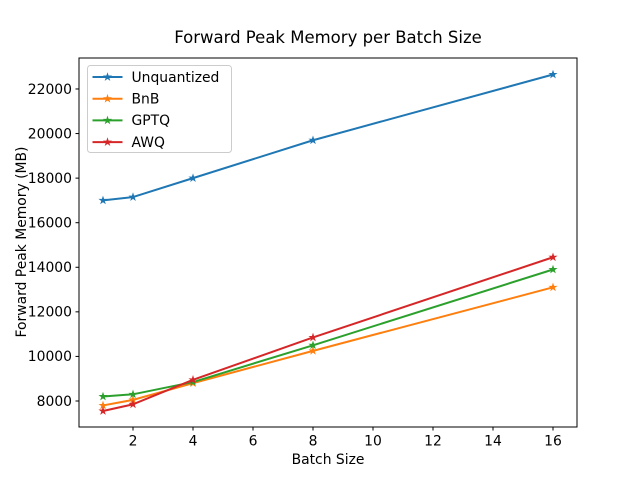  I want to click on legend-entry-unquantized: Unquantized, so click(156, 78).